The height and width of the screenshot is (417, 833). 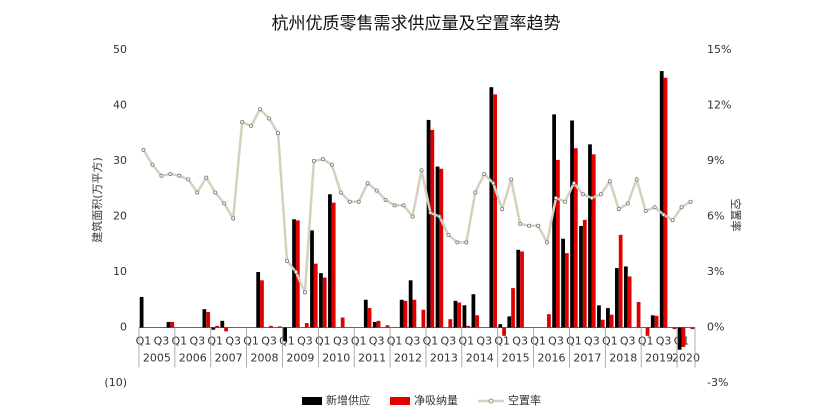 What do you see at coordinates (120, 105) in the screenshot?
I see `y-tick-label: 40` at bounding box center [120, 105].